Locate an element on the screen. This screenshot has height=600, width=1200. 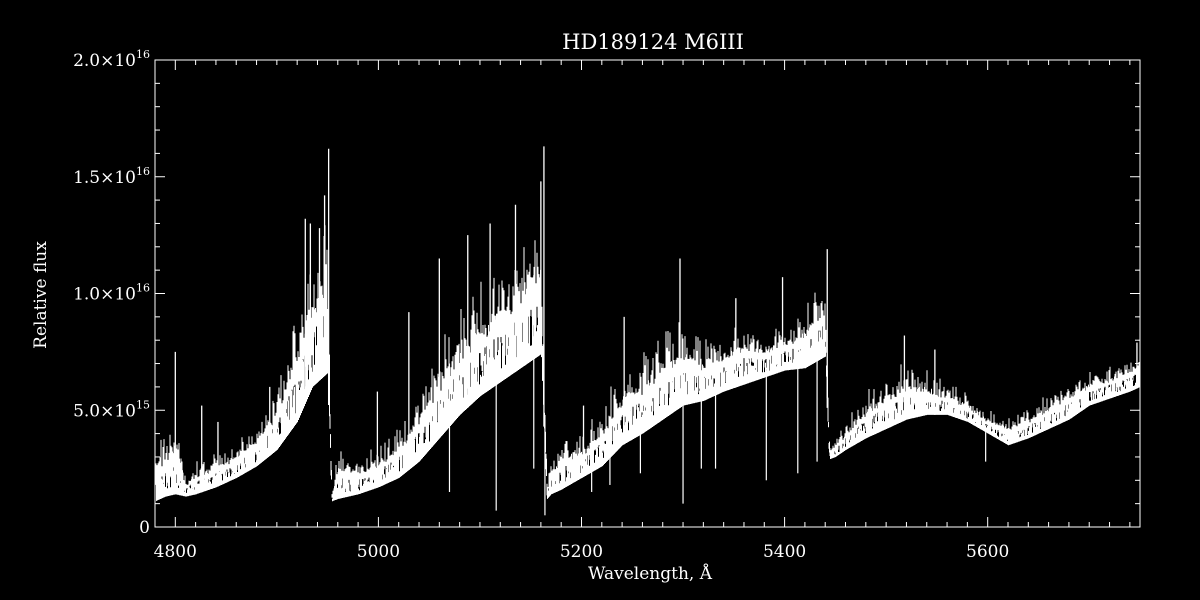
y-tick-label: 5.0×10¹⁵ is located at coordinates (111, 409).